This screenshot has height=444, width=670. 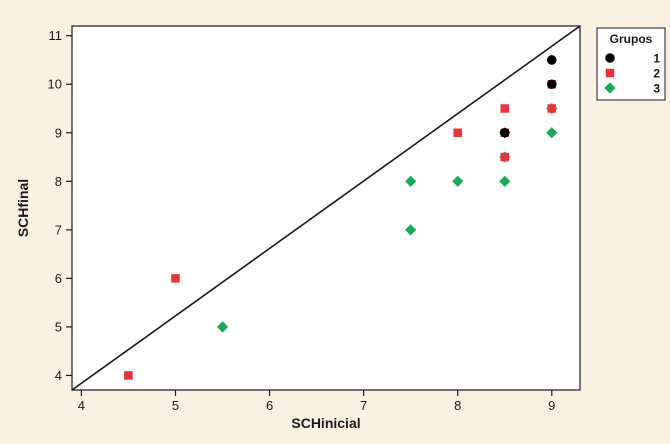 I want to click on legend-items: 123, so click(x=632, y=74).